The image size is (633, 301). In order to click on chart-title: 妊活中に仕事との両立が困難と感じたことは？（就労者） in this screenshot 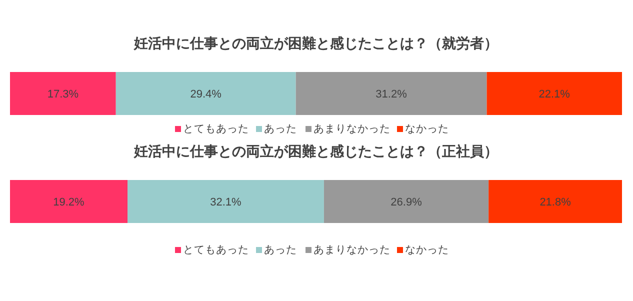, I will do `click(315, 43)`.